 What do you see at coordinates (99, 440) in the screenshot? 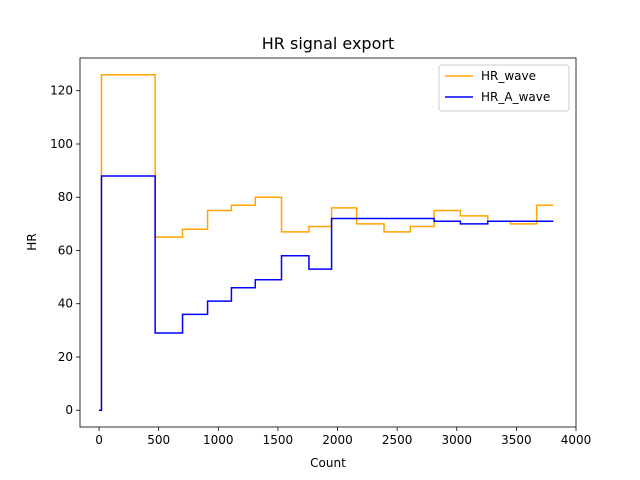
I see `x-tick-label: 0` at bounding box center [99, 440].